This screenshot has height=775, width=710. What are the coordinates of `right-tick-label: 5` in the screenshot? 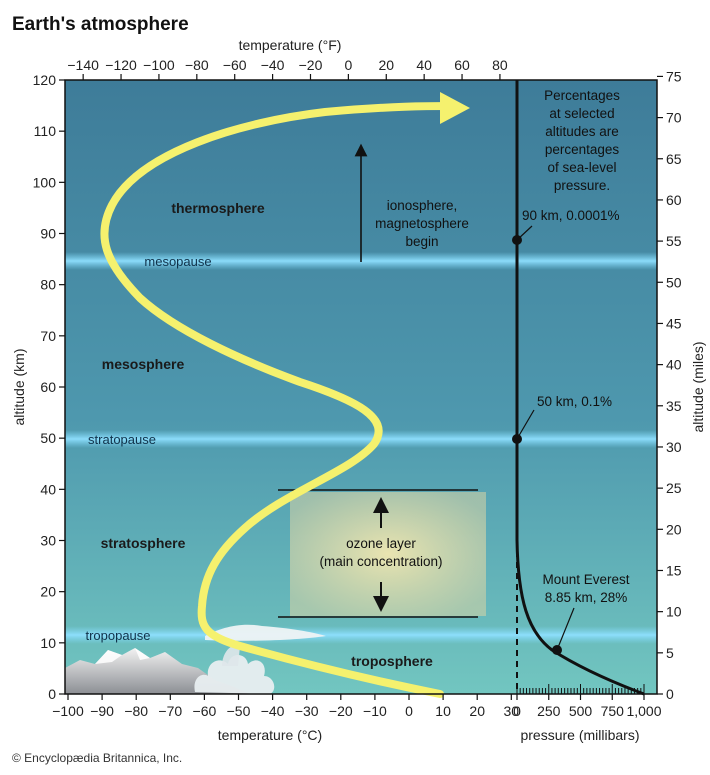 It's located at (670, 653).